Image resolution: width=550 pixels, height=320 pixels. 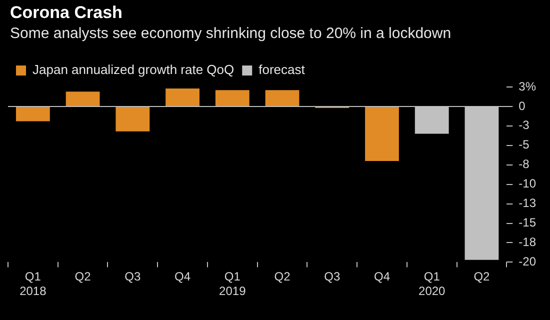 I want to click on y-tick-label: -18, so click(x=527, y=242).